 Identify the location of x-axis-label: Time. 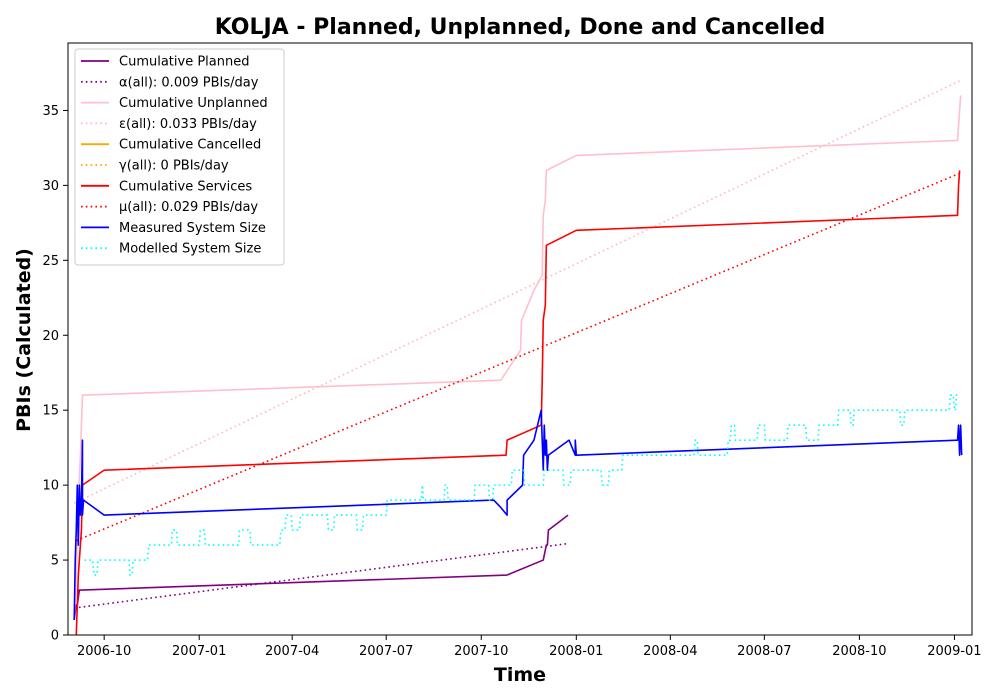
(520, 675).